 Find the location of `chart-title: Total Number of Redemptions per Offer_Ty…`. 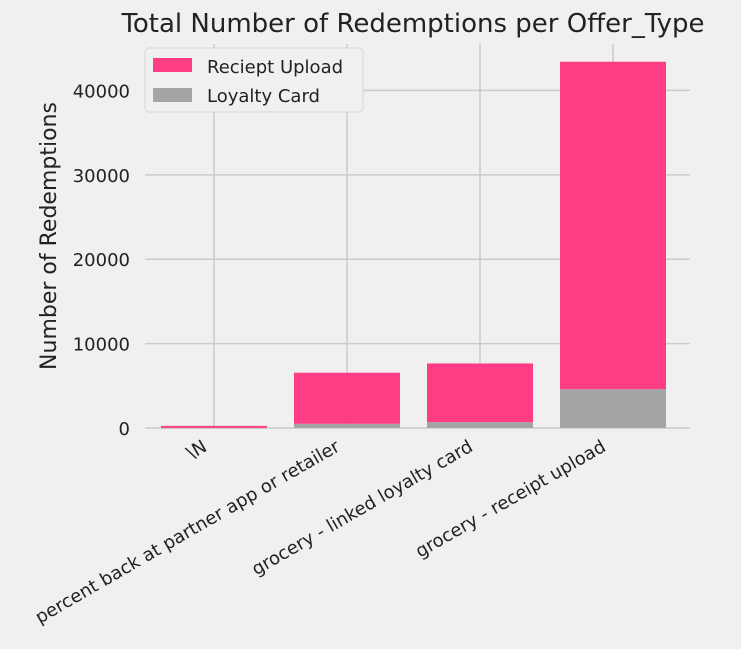

chart-title: Total Number of Redemptions per Offer_Ty… is located at coordinates (412, 24).